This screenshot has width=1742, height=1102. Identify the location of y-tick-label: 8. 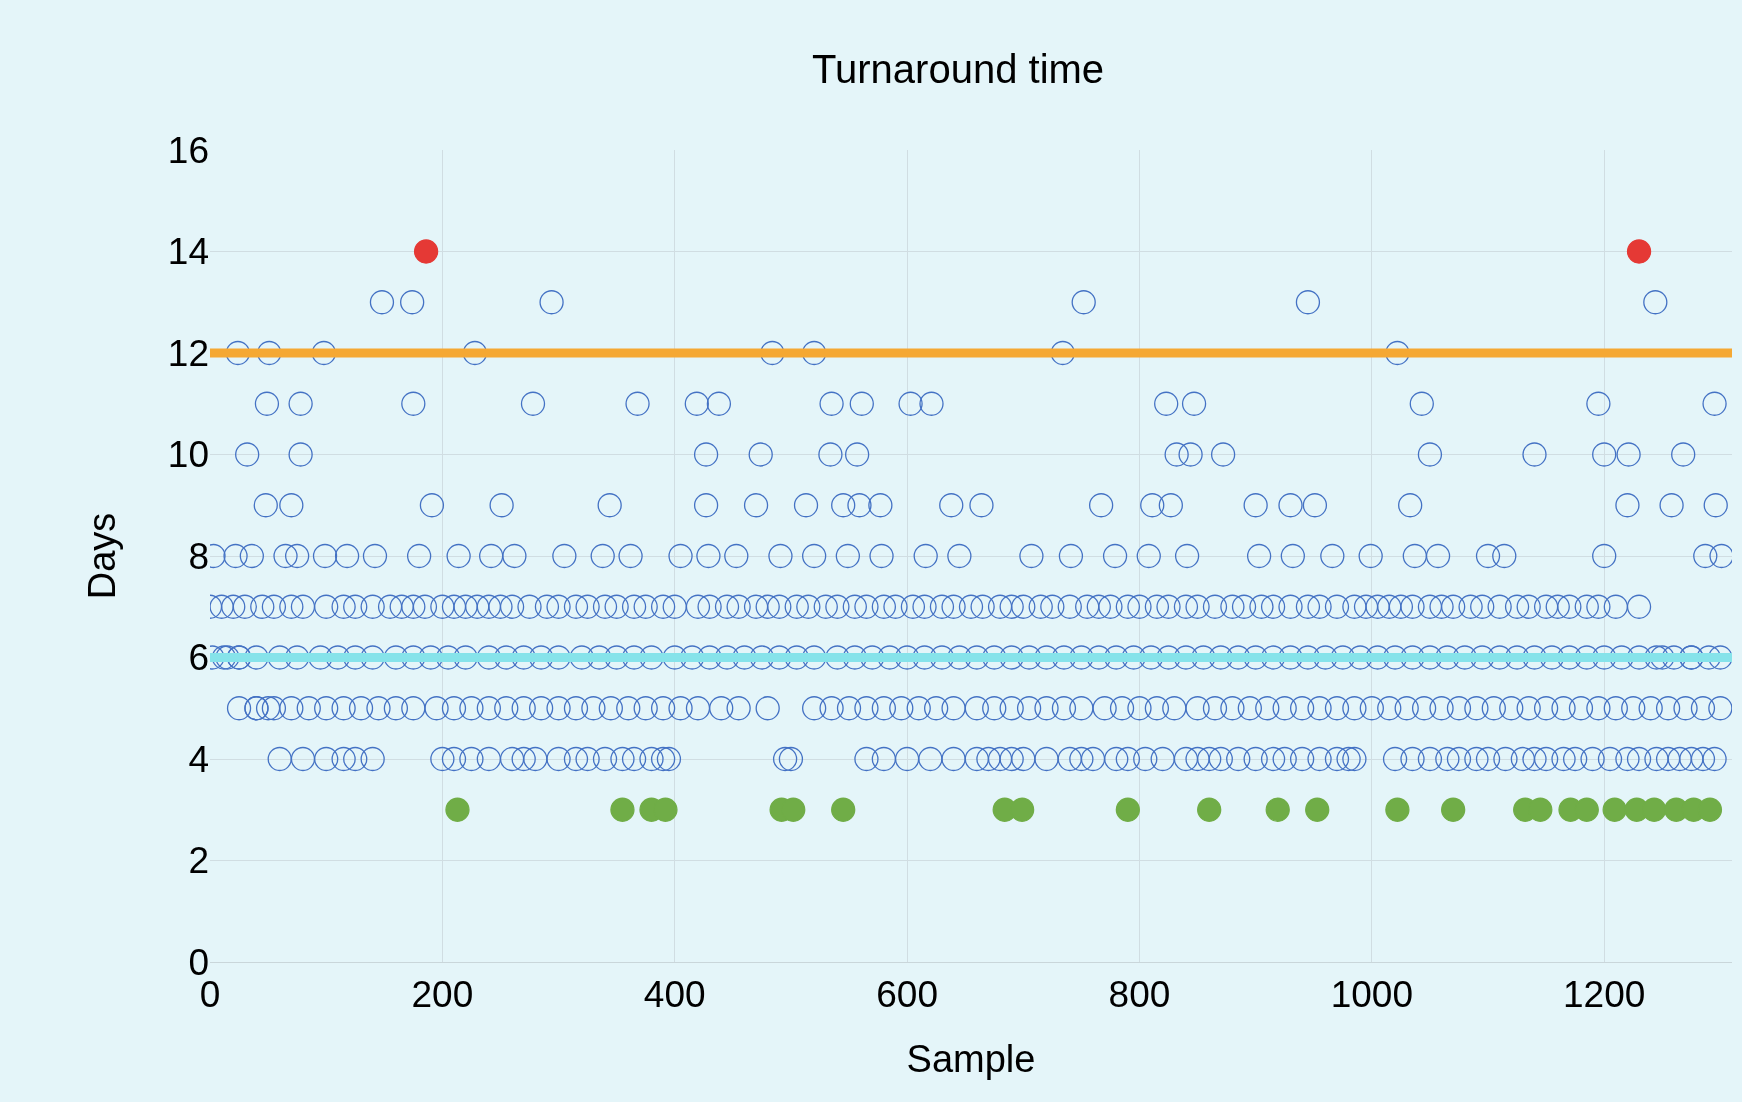
(198, 556).